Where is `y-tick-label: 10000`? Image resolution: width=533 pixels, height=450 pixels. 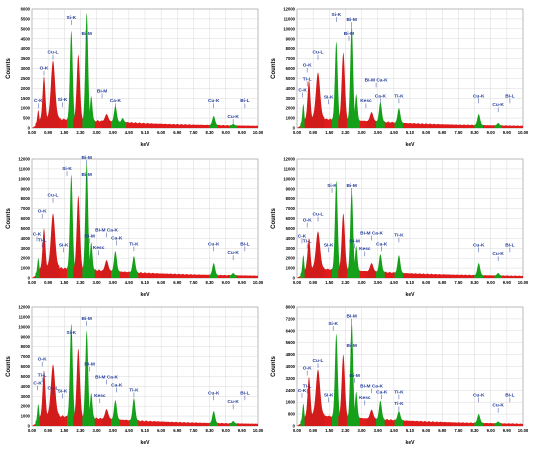
y-tick-label: 10000 is located at coordinates (24, 326).